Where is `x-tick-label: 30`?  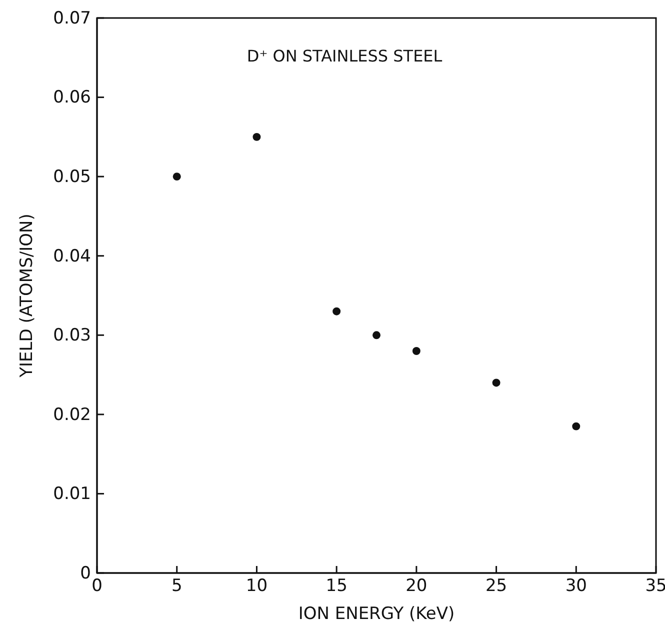 x-tick-label: 30 is located at coordinates (576, 586).